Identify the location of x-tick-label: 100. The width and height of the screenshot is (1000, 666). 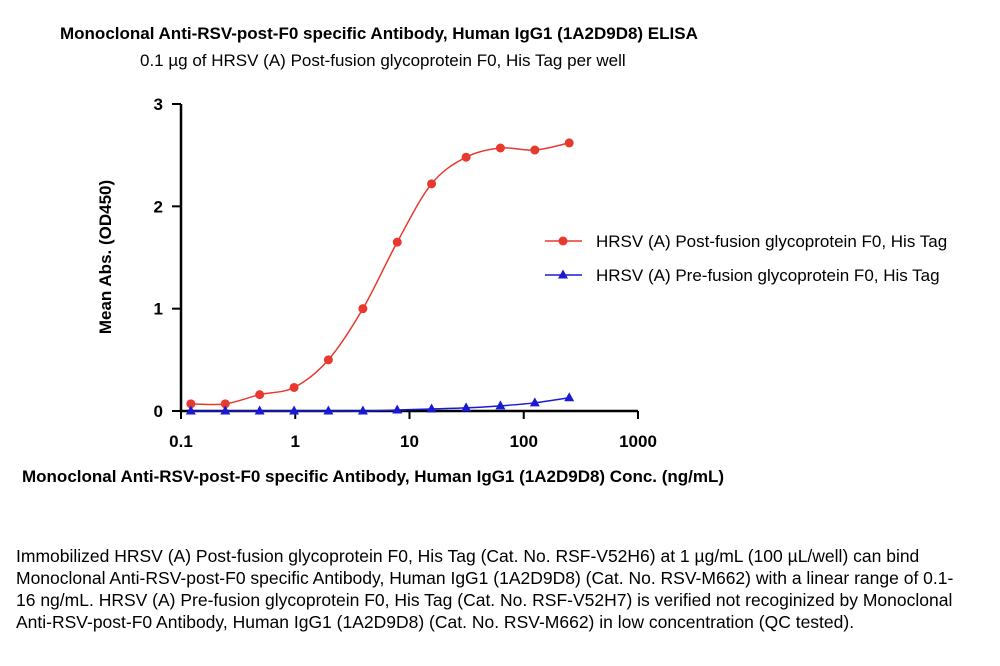
(524, 441).